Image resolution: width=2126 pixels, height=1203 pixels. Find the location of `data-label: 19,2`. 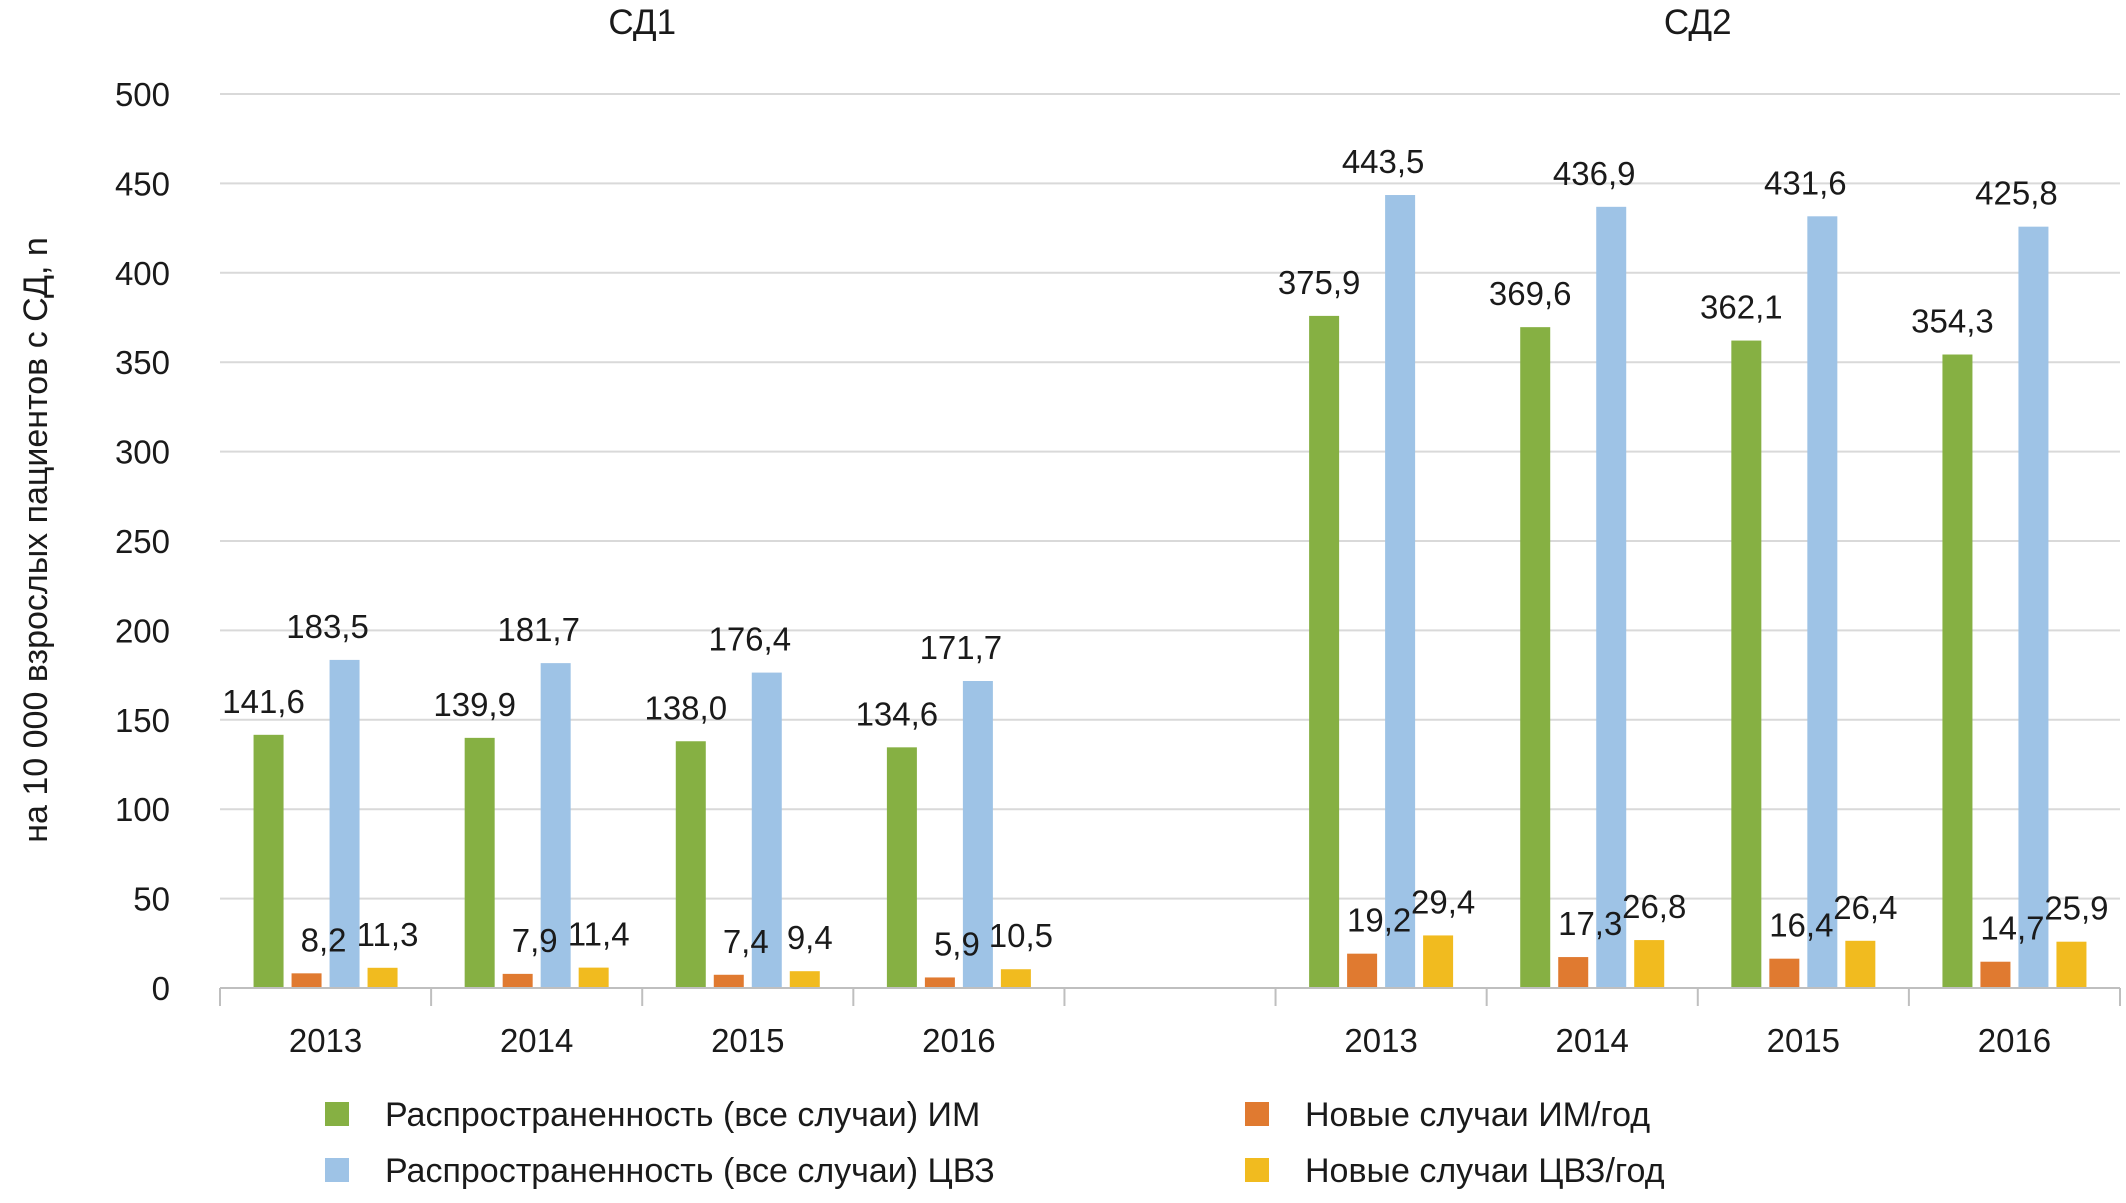

data-label: 19,2 is located at coordinates (1379, 920).